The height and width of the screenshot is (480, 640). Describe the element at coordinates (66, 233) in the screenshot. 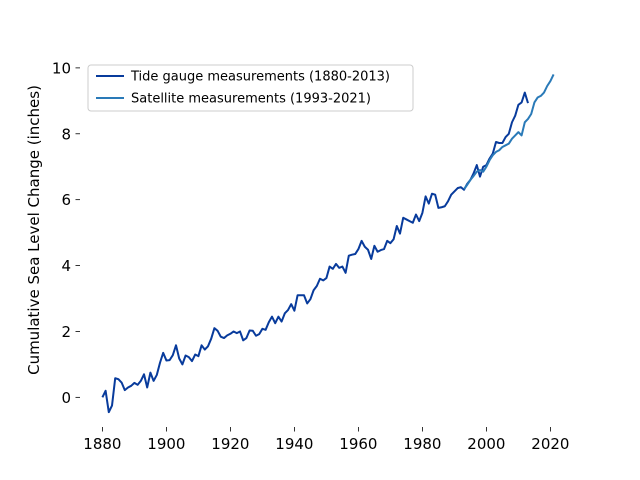

I see `y-axis: 0 2 4 6 8 10` at that location.